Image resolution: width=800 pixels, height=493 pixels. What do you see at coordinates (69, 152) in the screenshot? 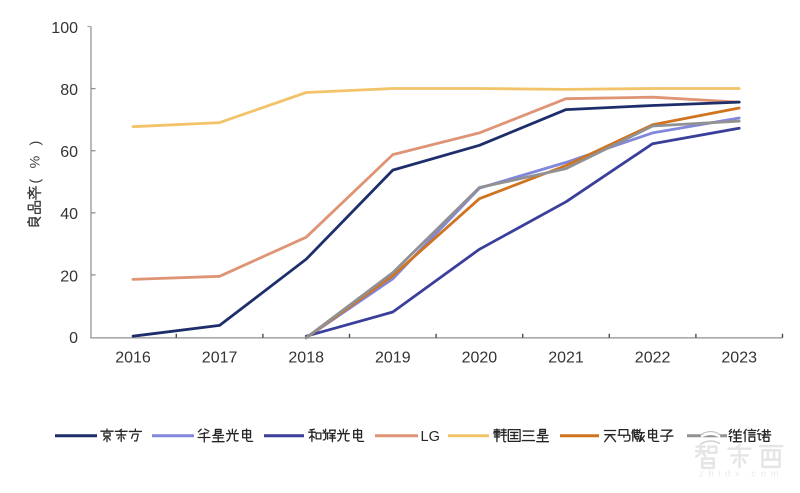
I see `svg-text: 60` at bounding box center [69, 152].